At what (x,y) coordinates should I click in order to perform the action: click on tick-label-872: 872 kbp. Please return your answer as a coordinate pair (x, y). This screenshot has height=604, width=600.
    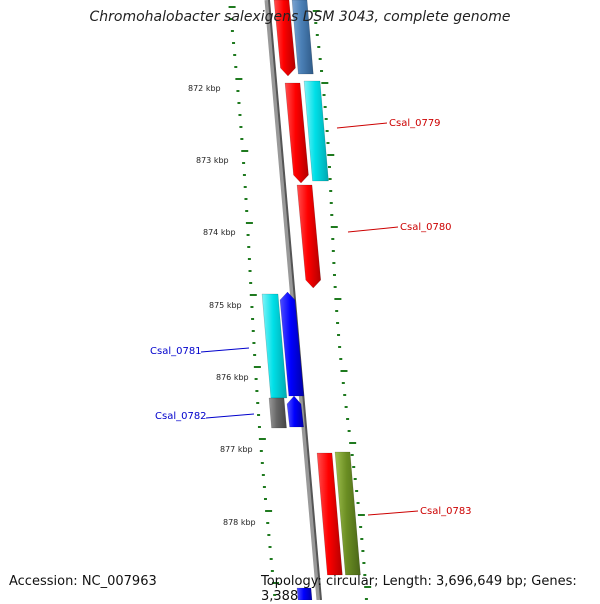
    Looking at the image, I should click on (204, 88).